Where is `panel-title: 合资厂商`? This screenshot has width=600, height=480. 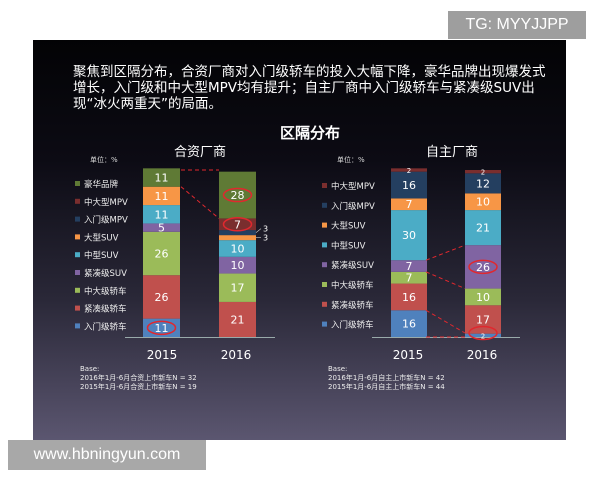
panel-title: 合资厂商 is located at coordinates (200, 152).